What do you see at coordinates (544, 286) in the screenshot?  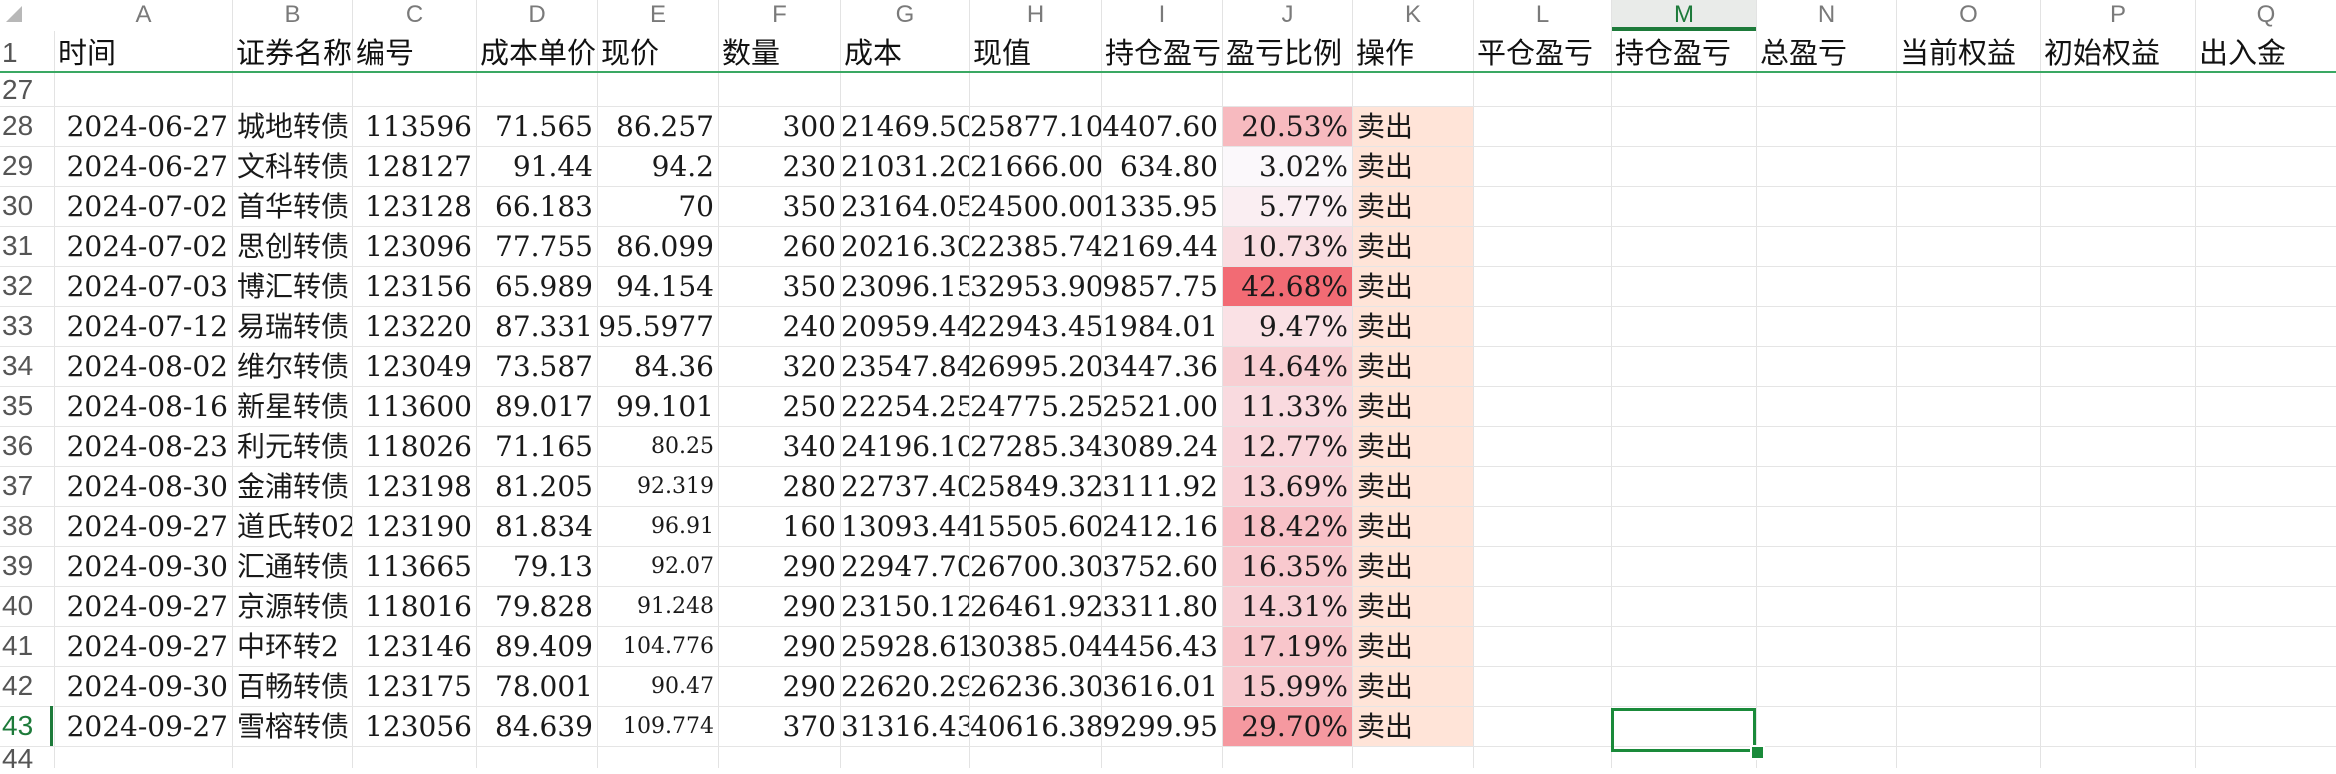 I see `cell-cost-price: 65.989` at bounding box center [544, 286].